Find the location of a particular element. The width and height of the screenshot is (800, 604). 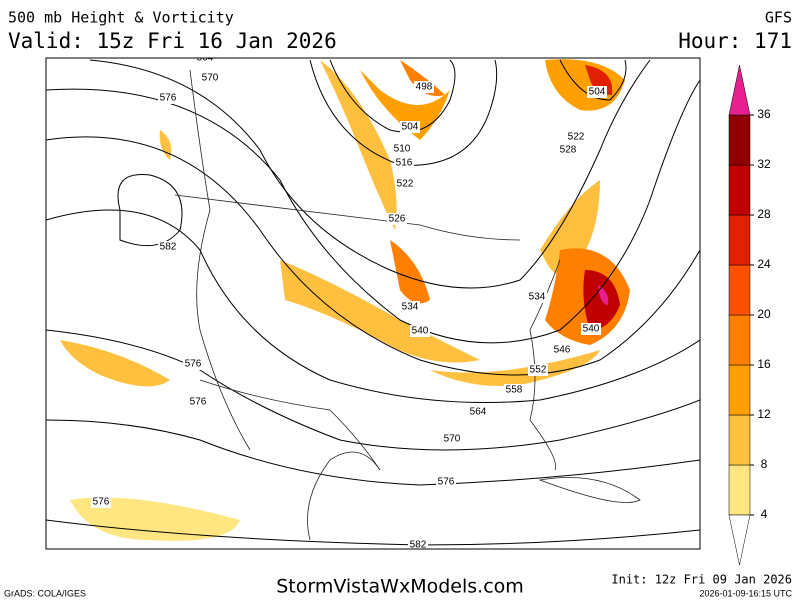

contour-label: 526 is located at coordinates (397, 219).